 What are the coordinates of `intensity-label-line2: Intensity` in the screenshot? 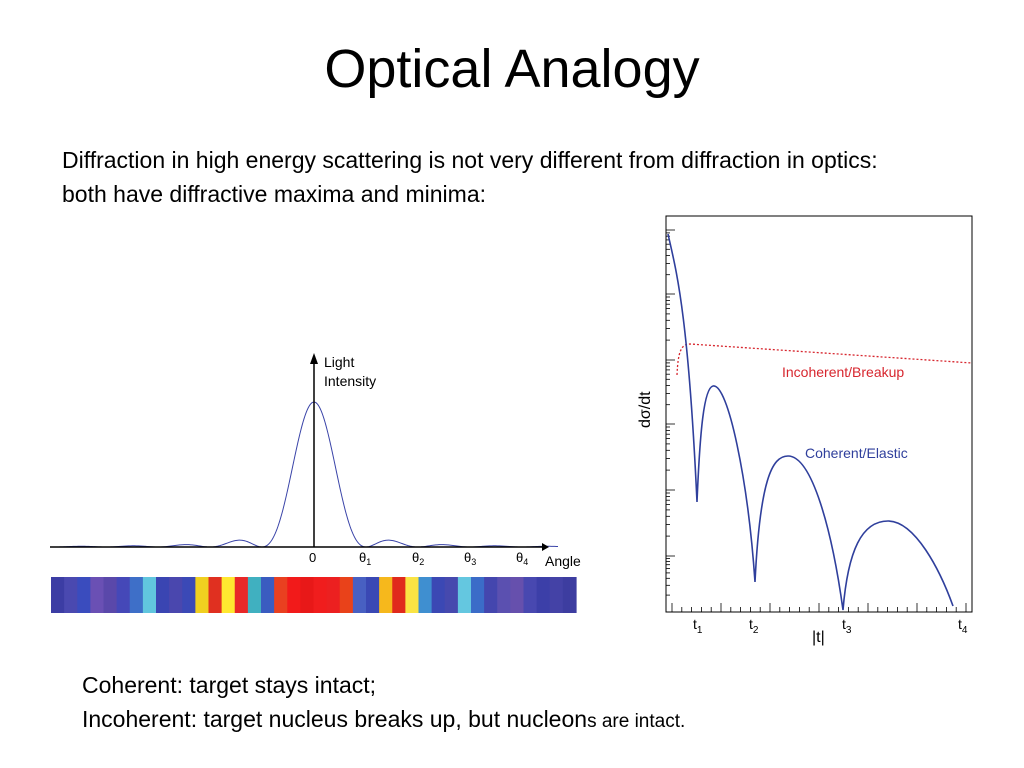 It's located at (350, 381).